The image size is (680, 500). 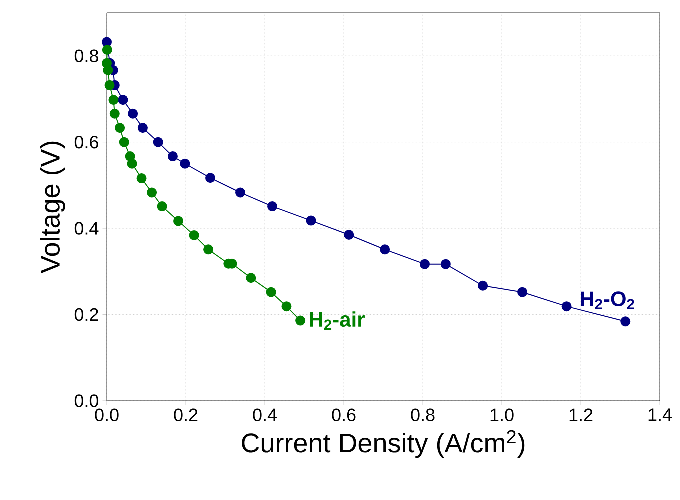 I want to click on series-label: H$_{2}$-O$_{2}$, so click(x=607, y=301).